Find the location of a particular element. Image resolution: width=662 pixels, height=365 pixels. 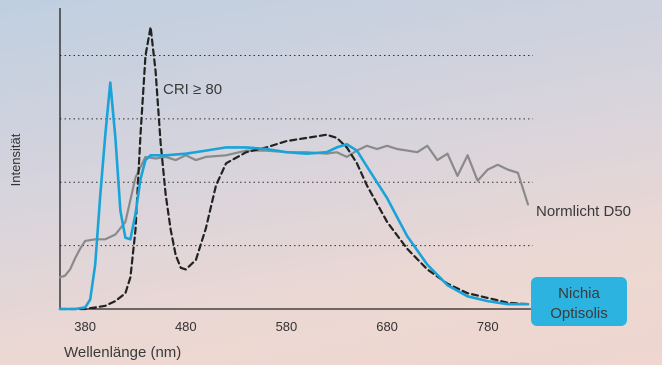

nichia-badge: Nichia Optisolis is located at coordinates (579, 301).